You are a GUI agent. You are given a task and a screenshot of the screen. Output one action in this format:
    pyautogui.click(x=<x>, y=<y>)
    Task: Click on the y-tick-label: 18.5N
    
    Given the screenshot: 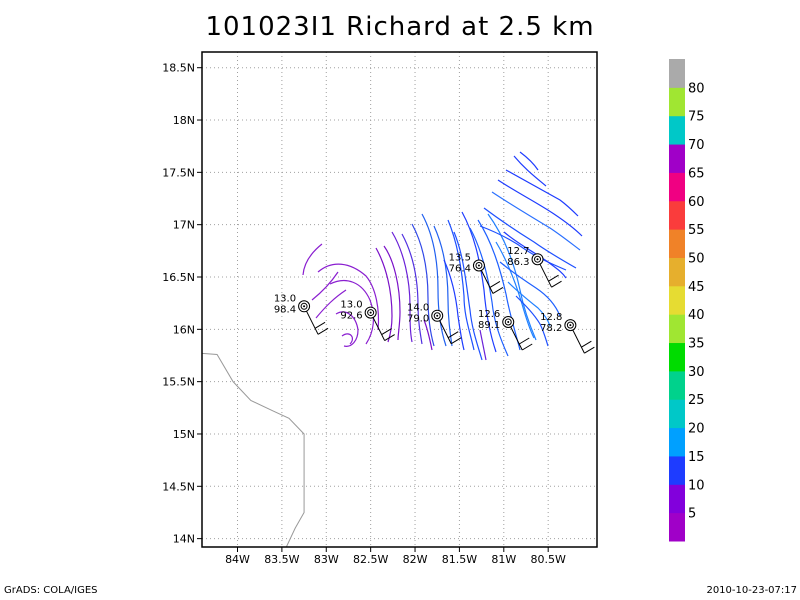 What is the action you would take?
    pyautogui.click(x=178, y=68)
    